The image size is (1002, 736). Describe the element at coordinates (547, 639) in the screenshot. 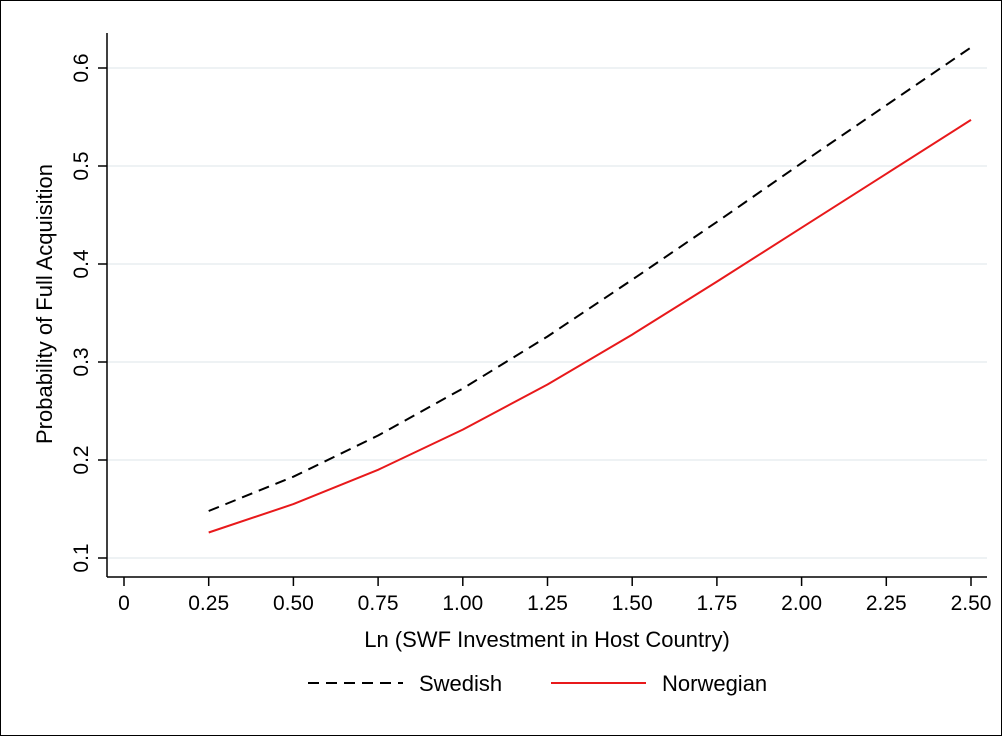

I see `x-axis-title: Ln (SWF Investment in Host Country)` at that location.